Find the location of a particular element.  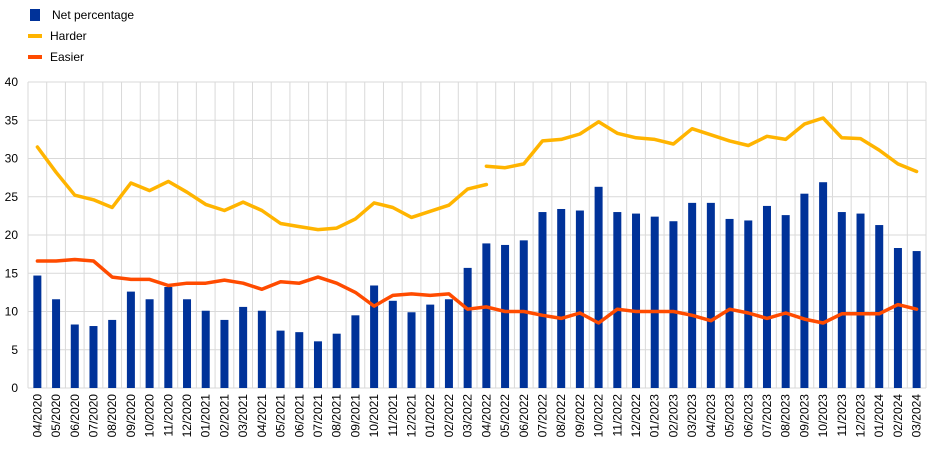

x-tick-label: 02/2024 is located at coordinates (898, 416).